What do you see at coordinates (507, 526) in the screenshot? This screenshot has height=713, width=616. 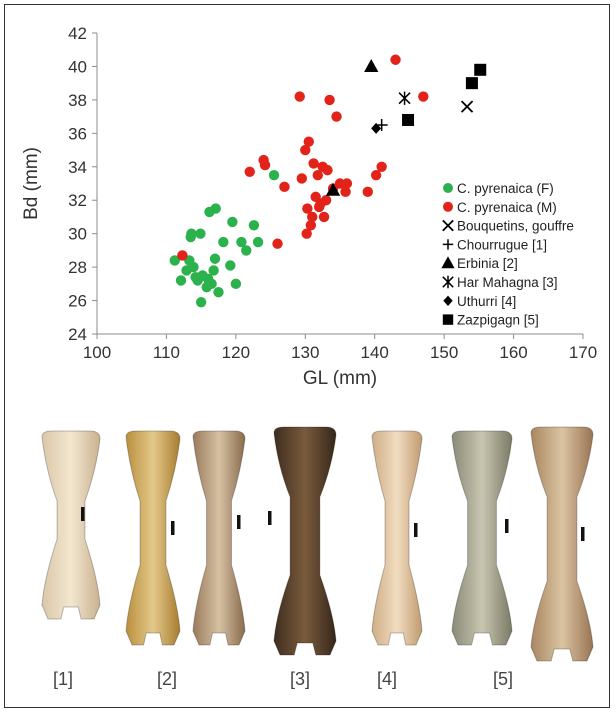 I see `scale-bar-5a` at bounding box center [507, 526].